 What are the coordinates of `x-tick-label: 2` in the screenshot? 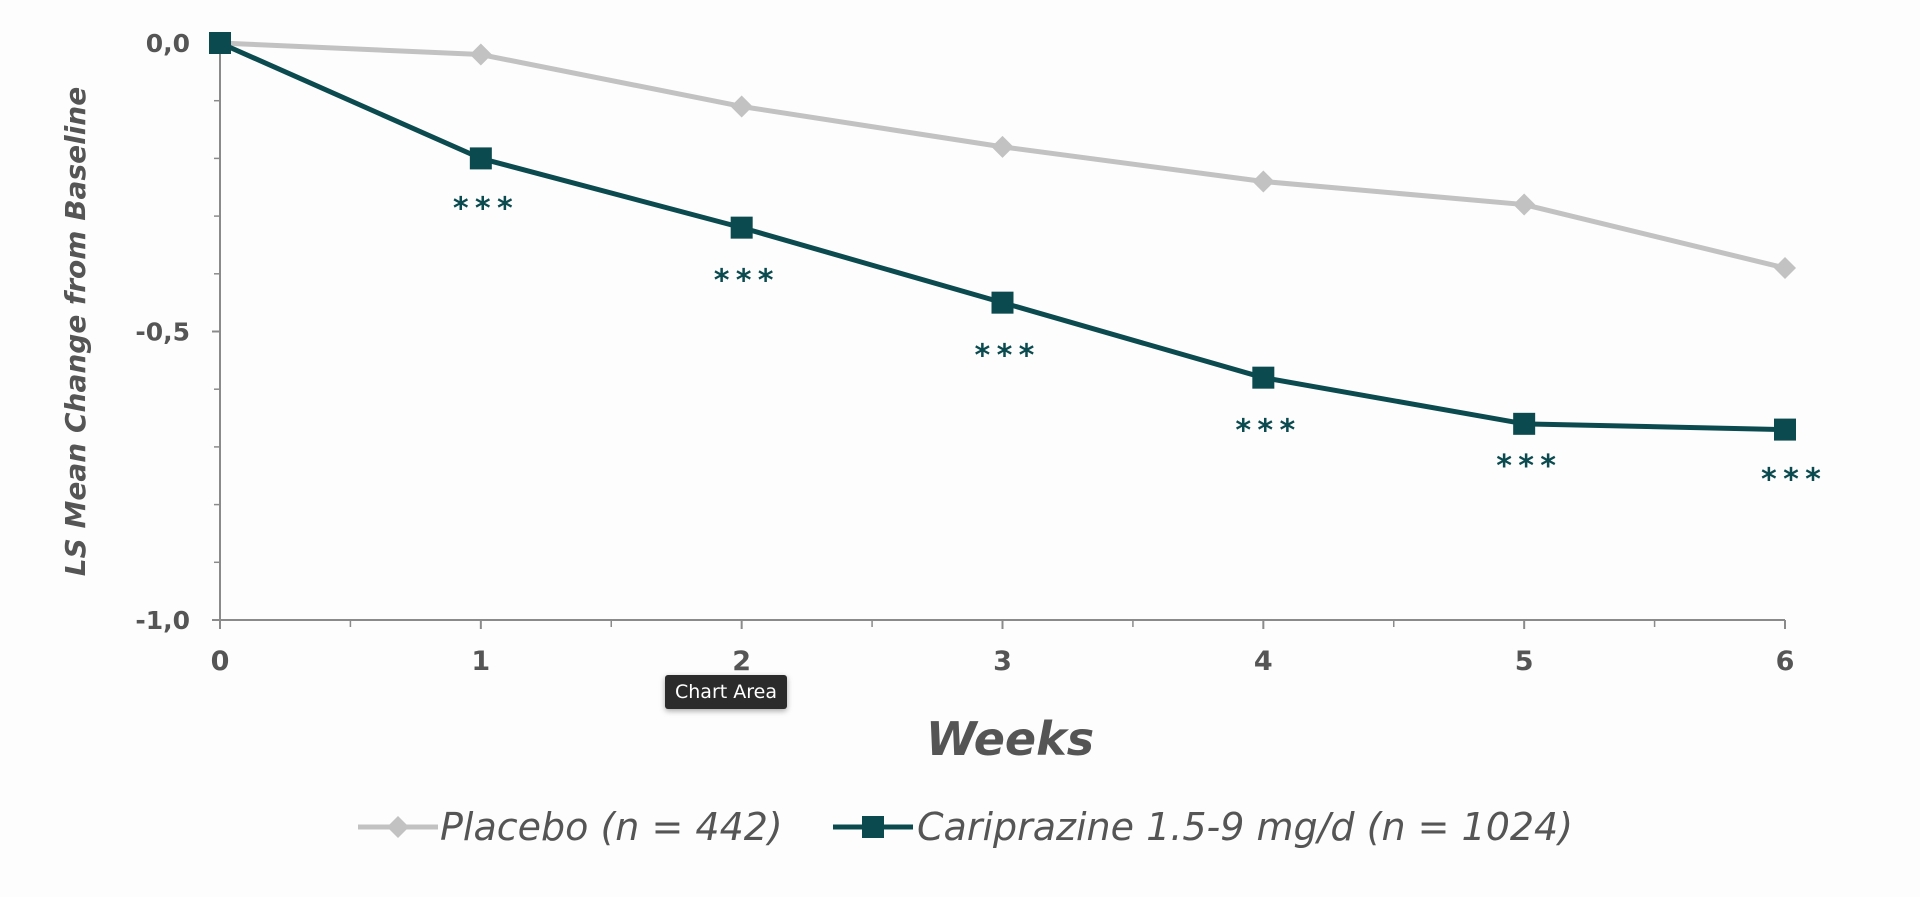 It's located at (741, 661).